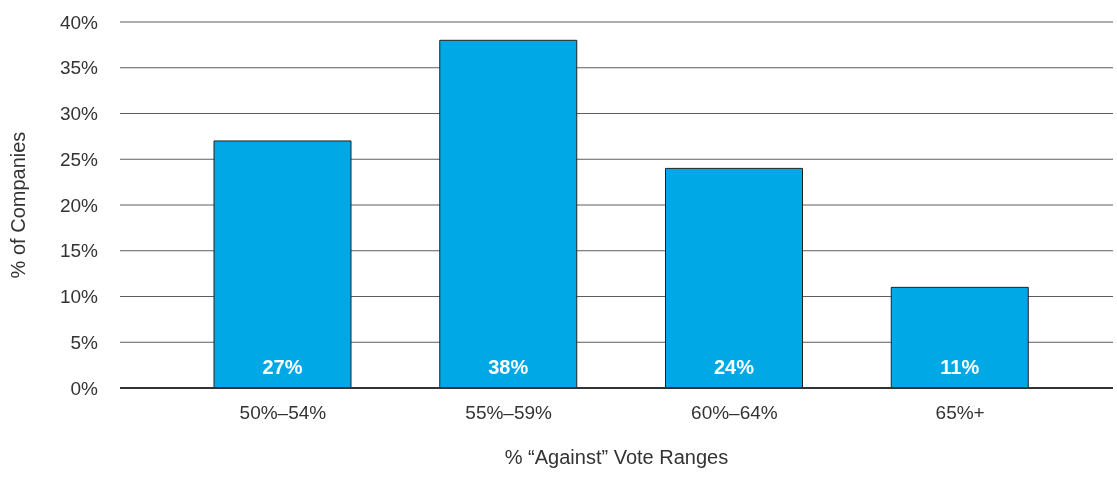 Image resolution: width=1117 pixels, height=489 pixels. What do you see at coordinates (282, 367) in the screenshot?
I see `data-label: 27%` at bounding box center [282, 367].